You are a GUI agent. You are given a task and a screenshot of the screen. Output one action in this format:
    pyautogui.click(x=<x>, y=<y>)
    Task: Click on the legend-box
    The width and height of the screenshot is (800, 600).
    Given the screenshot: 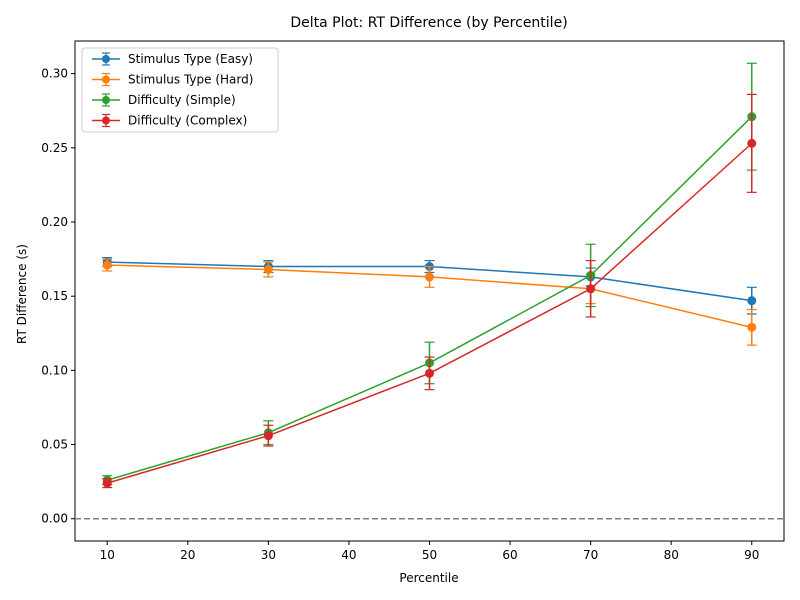 What is the action you would take?
    pyautogui.click(x=180, y=90)
    